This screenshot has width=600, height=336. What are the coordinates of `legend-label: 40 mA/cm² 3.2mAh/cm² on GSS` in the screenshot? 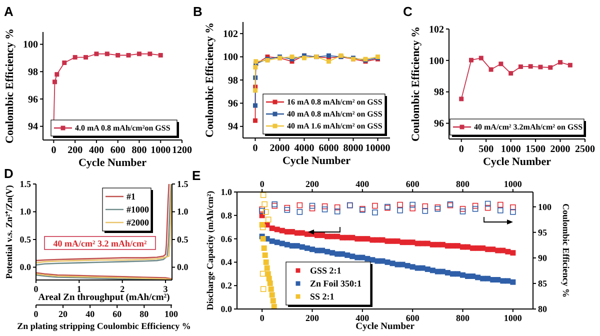 It's located at (529, 127).